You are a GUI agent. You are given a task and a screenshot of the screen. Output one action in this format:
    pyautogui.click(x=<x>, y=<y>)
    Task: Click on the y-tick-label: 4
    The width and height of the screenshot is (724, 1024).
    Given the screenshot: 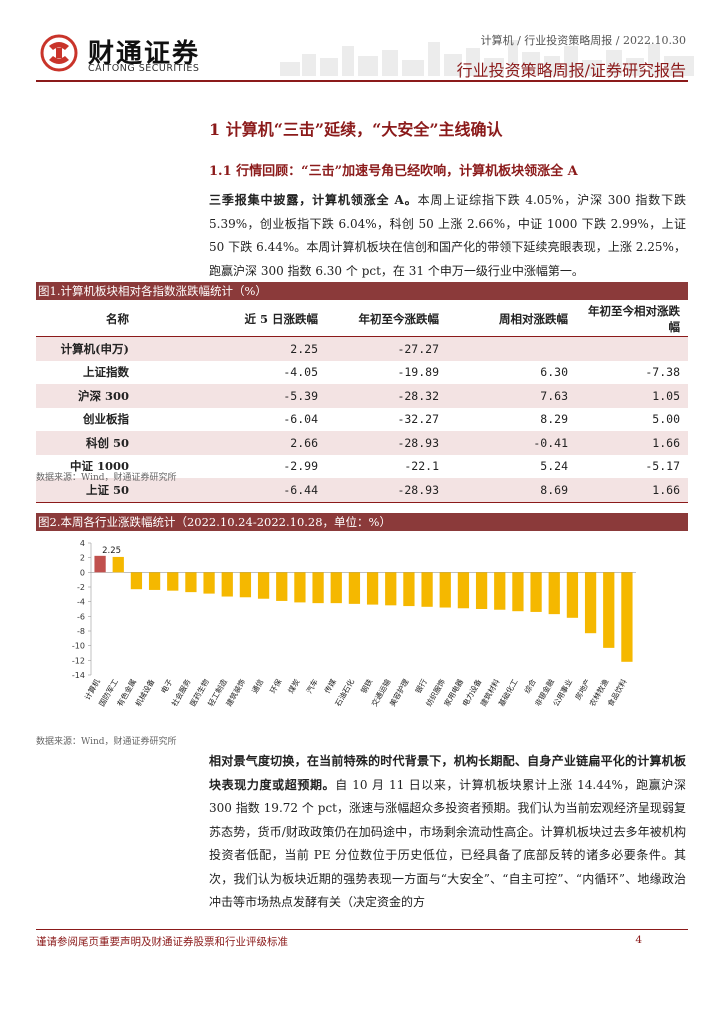 What is the action you would take?
    pyautogui.click(x=82, y=543)
    